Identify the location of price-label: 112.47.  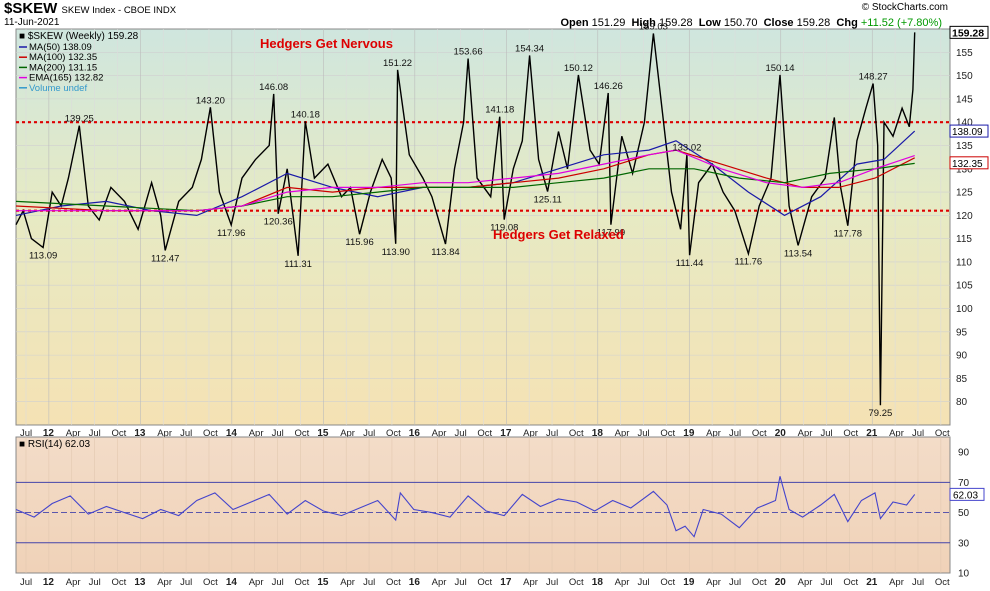
(165, 258).